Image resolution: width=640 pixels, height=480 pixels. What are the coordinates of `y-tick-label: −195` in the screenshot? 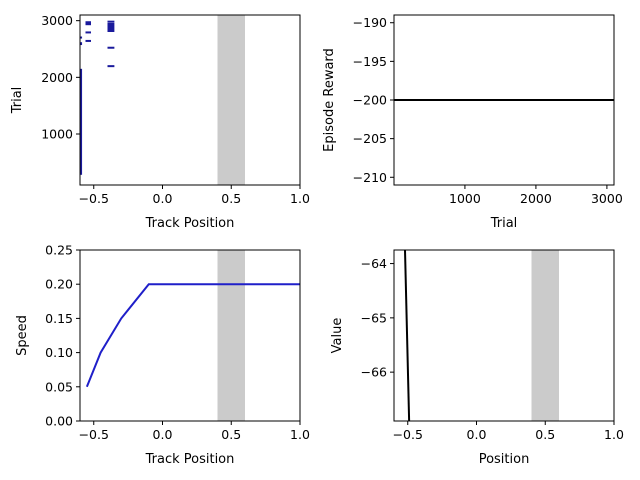 It's located at (370, 61).